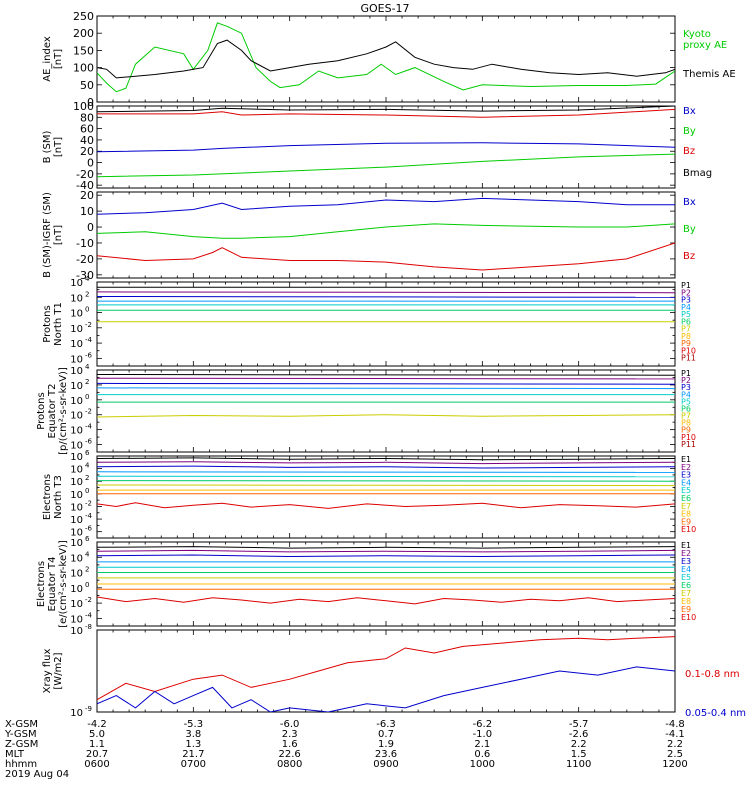  What do you see at coordinates (712, 674) in the screenshot?
I see `legend-entry: 0.1-0.8 nm` at bounding box center [712, 674].